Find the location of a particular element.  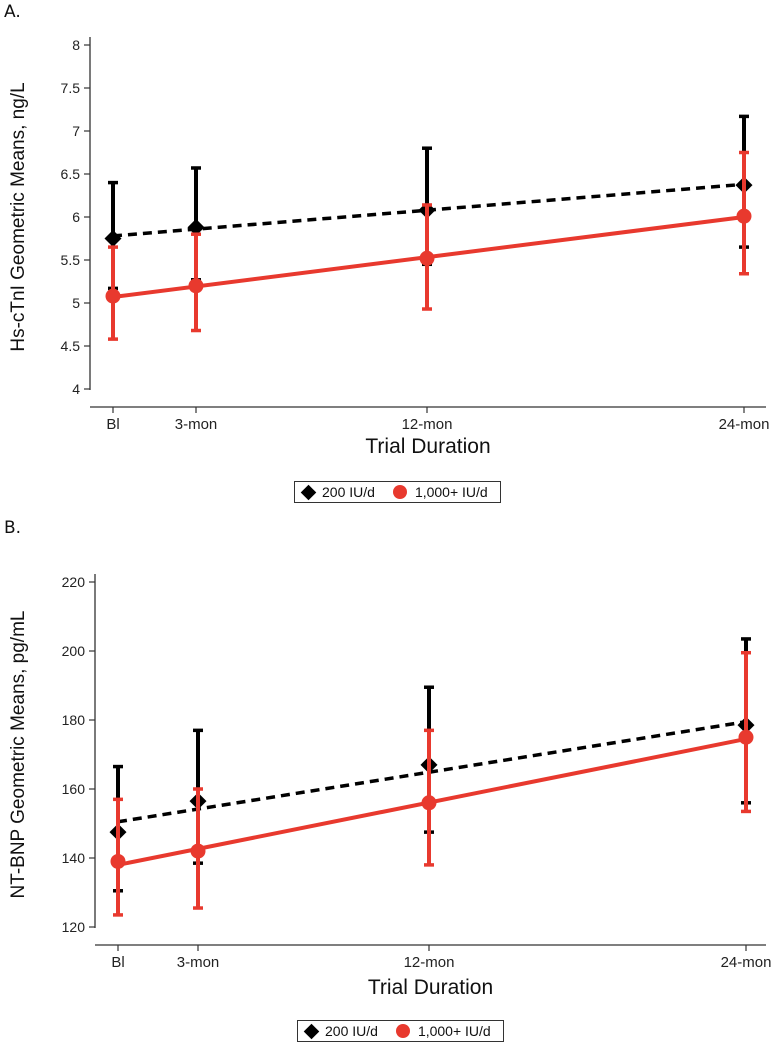

panel-b-letter: B. is located at coordinates (13, 528).